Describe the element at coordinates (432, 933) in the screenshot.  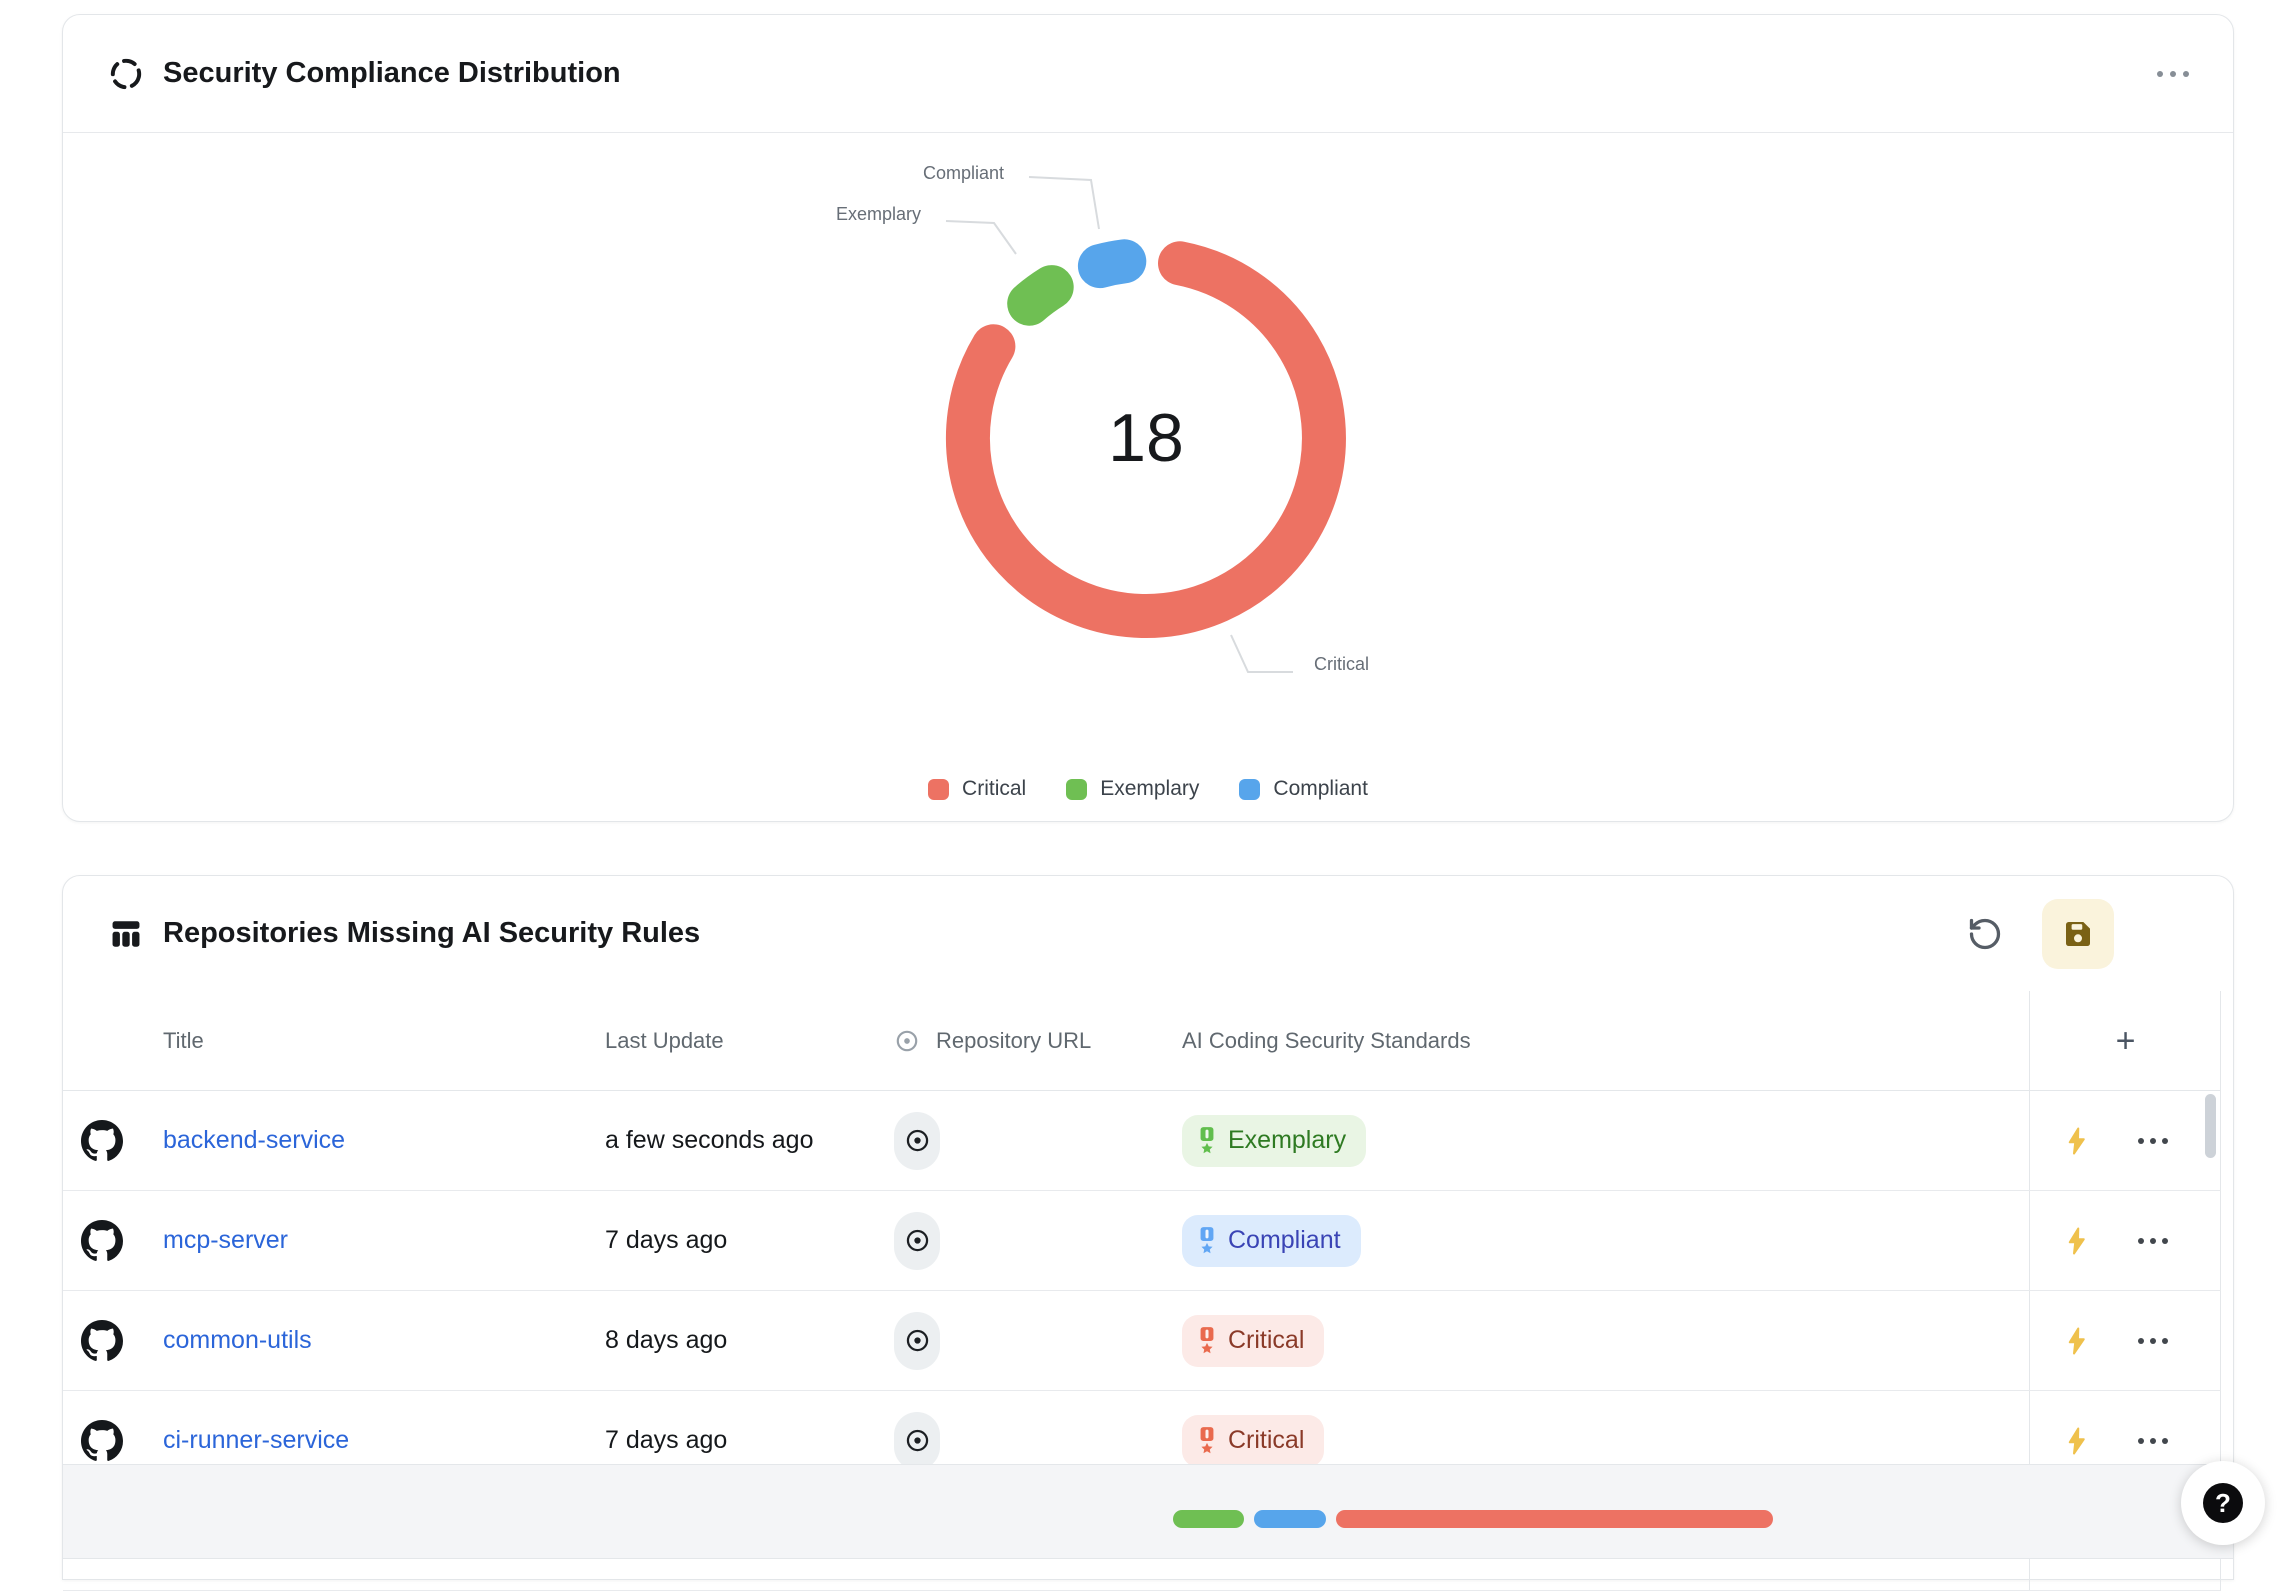
I see `repos-card-title: Repositories Missing AI Security Rules` at that location.